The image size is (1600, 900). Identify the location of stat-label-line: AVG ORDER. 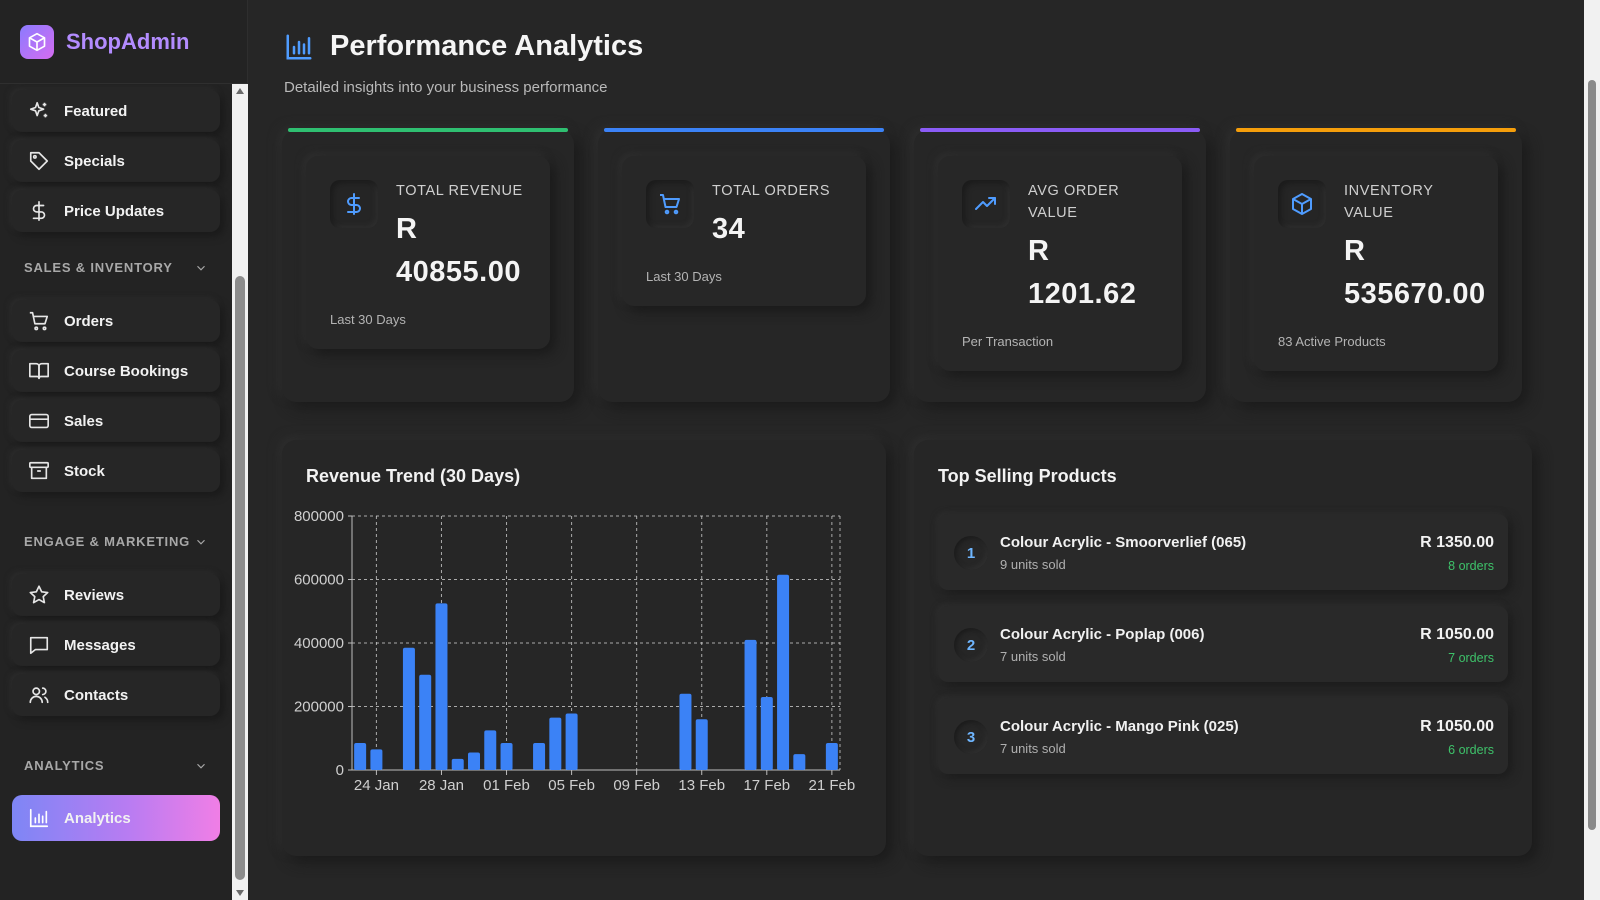
(1074, 191).